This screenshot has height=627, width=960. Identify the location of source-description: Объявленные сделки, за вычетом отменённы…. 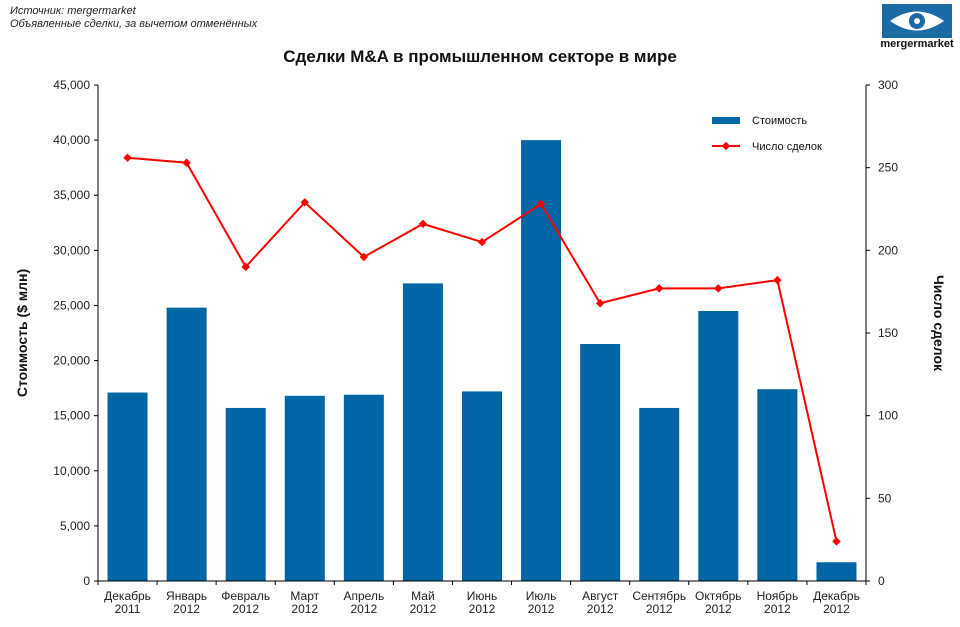
(134, 24).